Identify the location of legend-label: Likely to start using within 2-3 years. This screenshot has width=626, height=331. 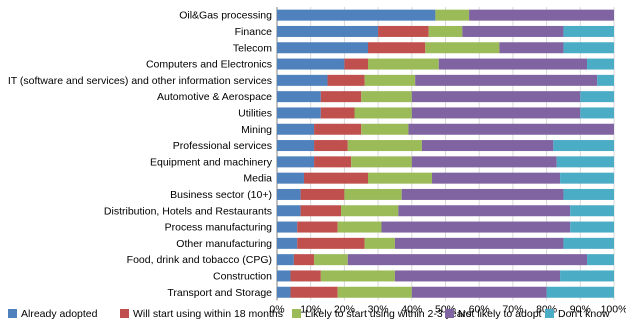
(388, 314).